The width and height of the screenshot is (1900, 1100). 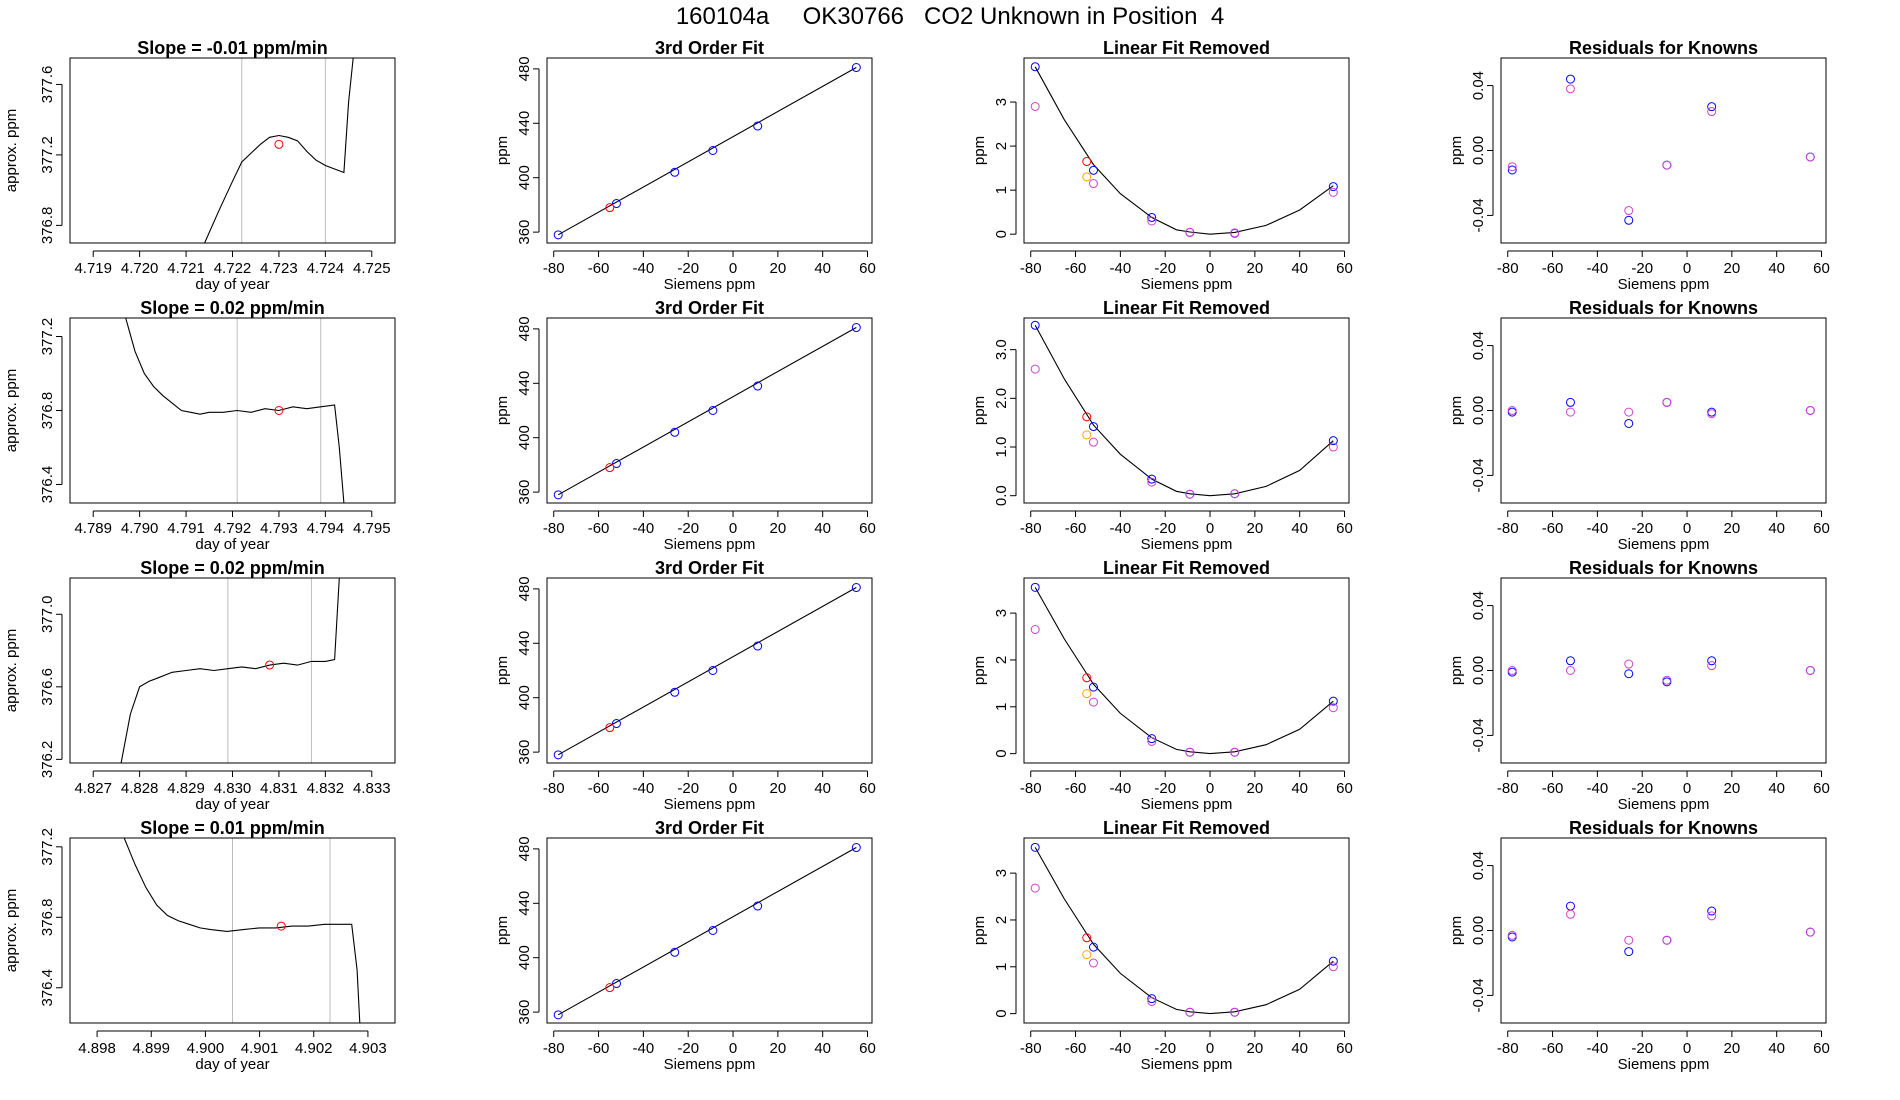 I want to click on data-point-unknown-alt, so click(x=1087, y=694).